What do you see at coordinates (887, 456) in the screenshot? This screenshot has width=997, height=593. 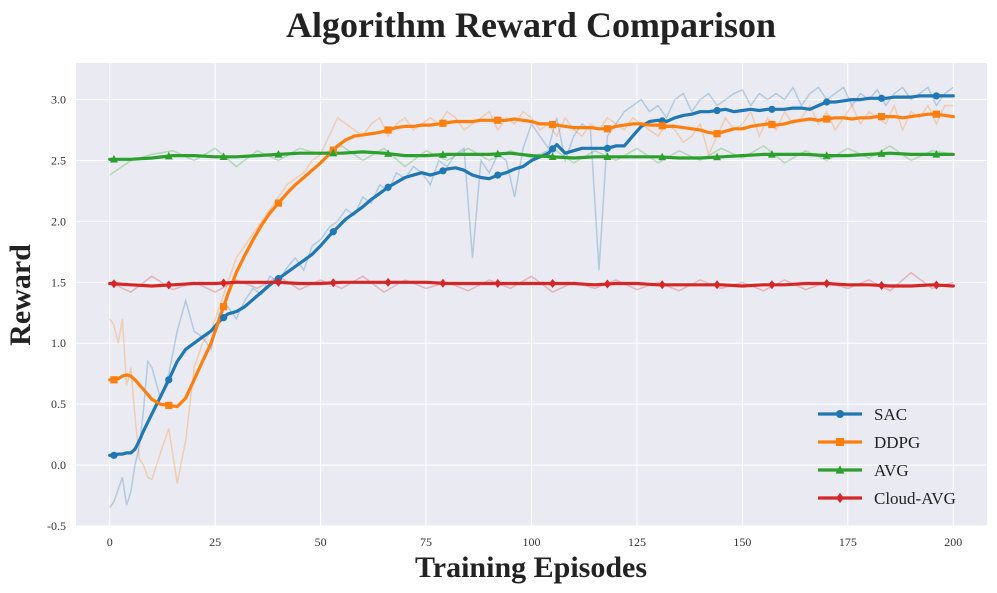 I see `legend: SAC DDPG AVG Cloud-AVG` at bounding box center [887, 456].